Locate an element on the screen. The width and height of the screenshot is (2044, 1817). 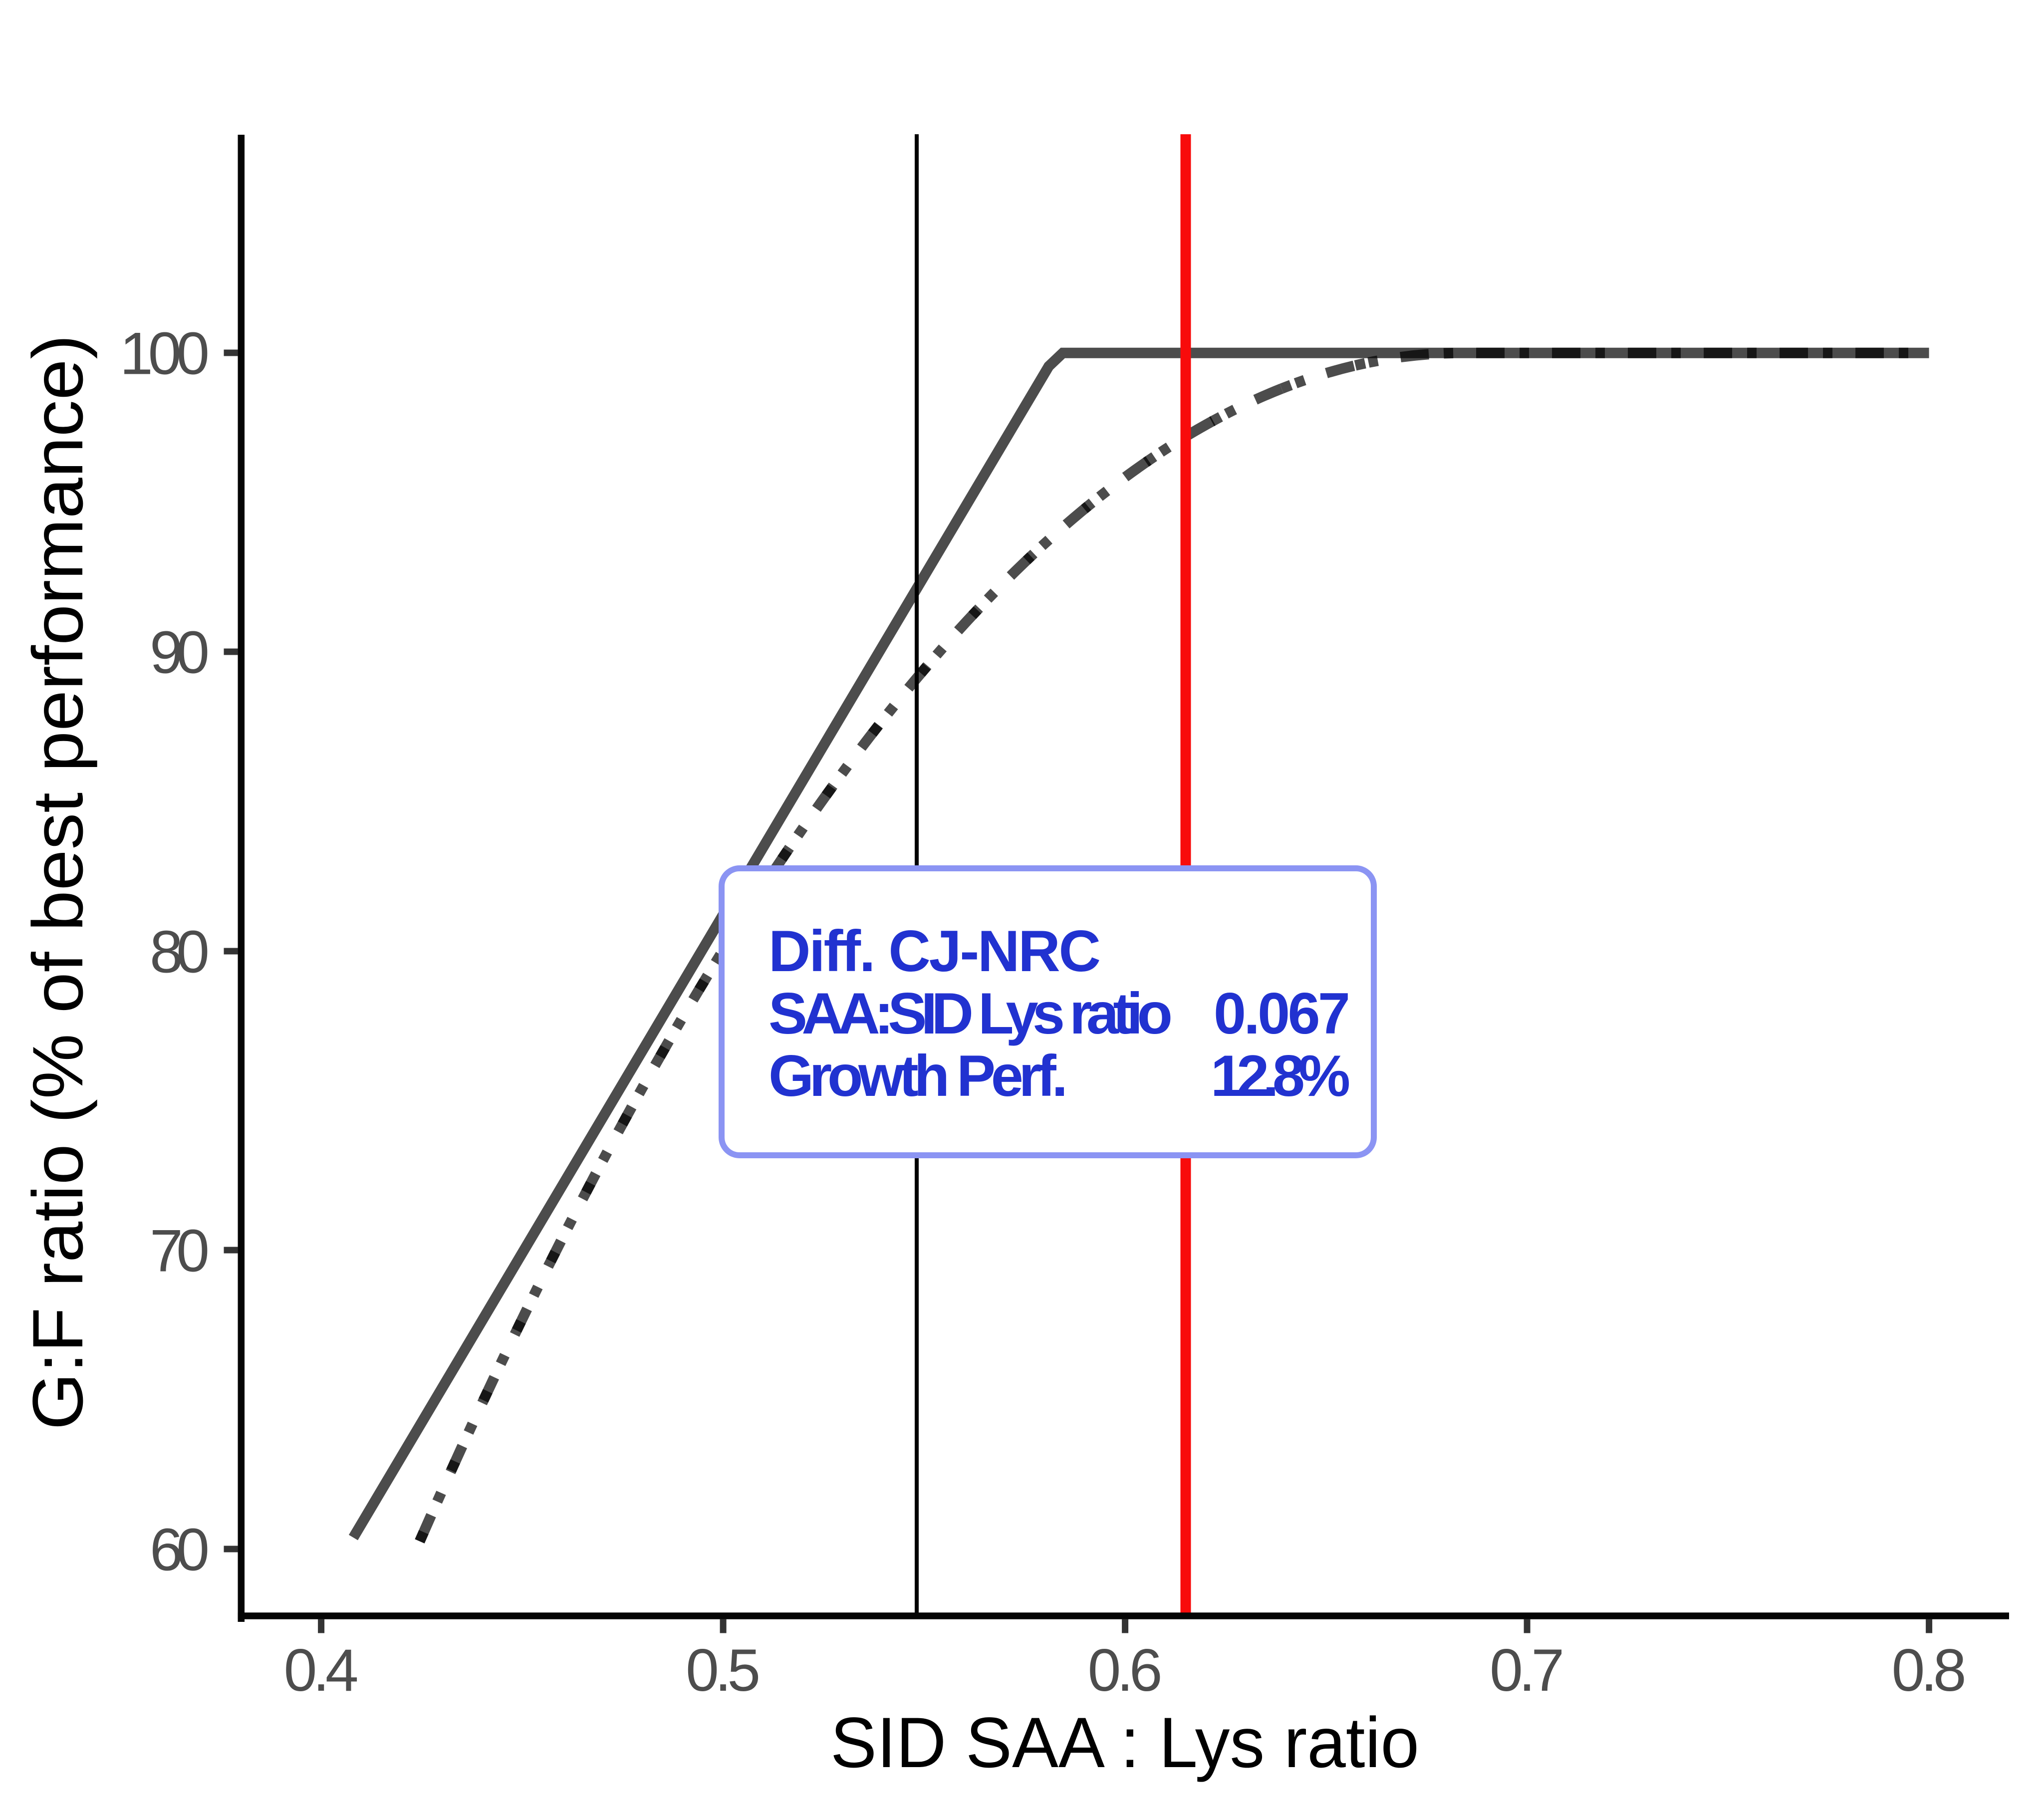
svg-text:G:F ratio (% of best performan: G:F ratio (% of best performance) is located at coordinates (58, 882).